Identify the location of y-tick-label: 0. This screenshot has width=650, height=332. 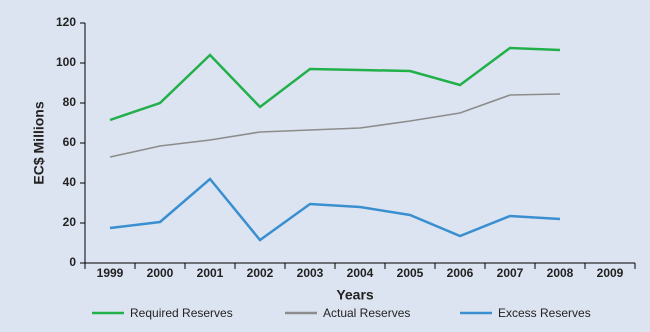
(72, 262).